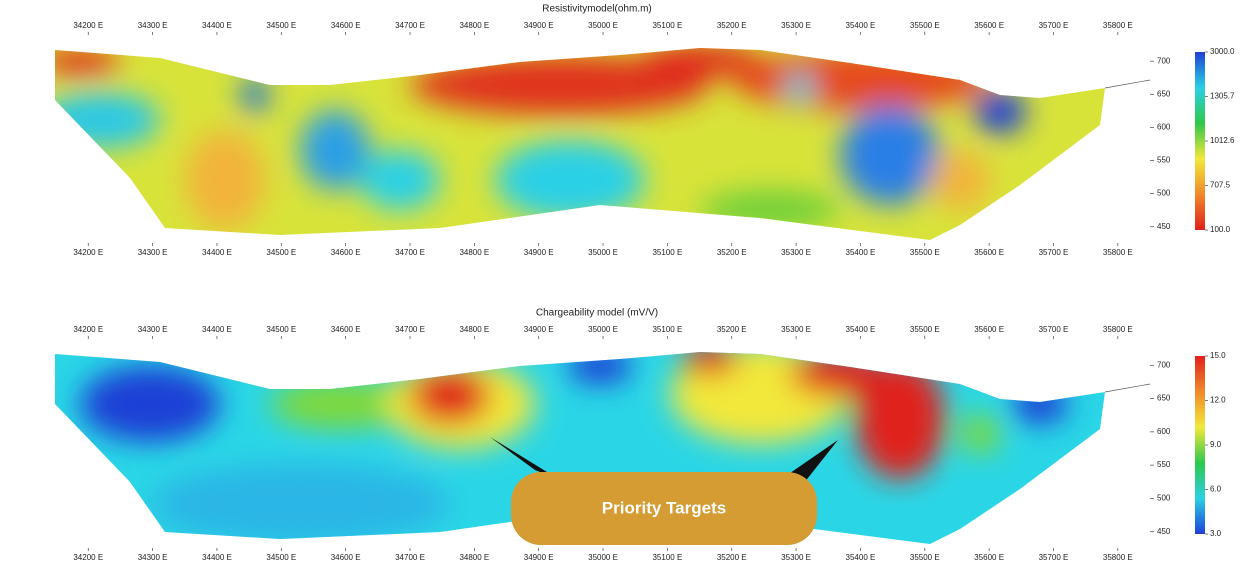 This screenshot has width=1245, height=562. What do you see at coordinates (664, 507) in the screenshot?
I see `annotation-label: Priority Targets` at bounding box center [664, 507].